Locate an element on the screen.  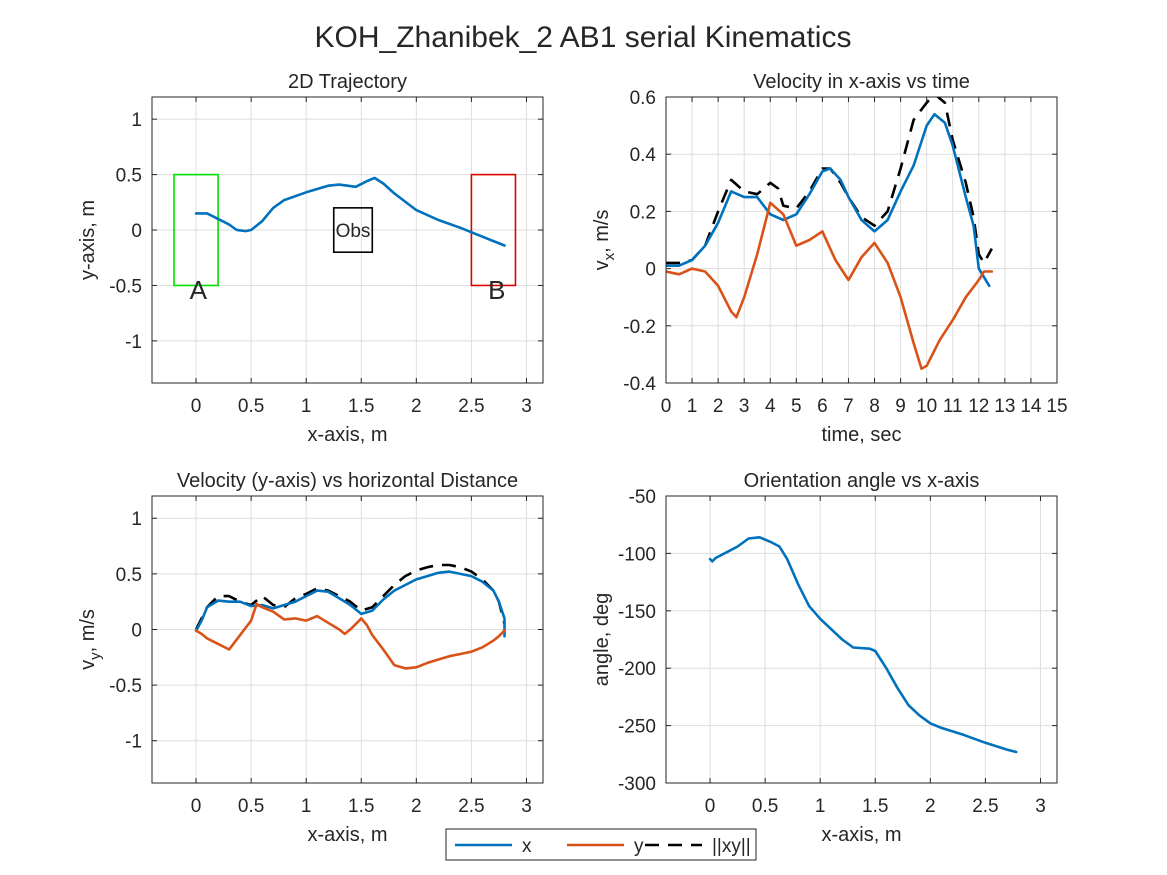
annotation-label: A is located at coordinates (199, 290).